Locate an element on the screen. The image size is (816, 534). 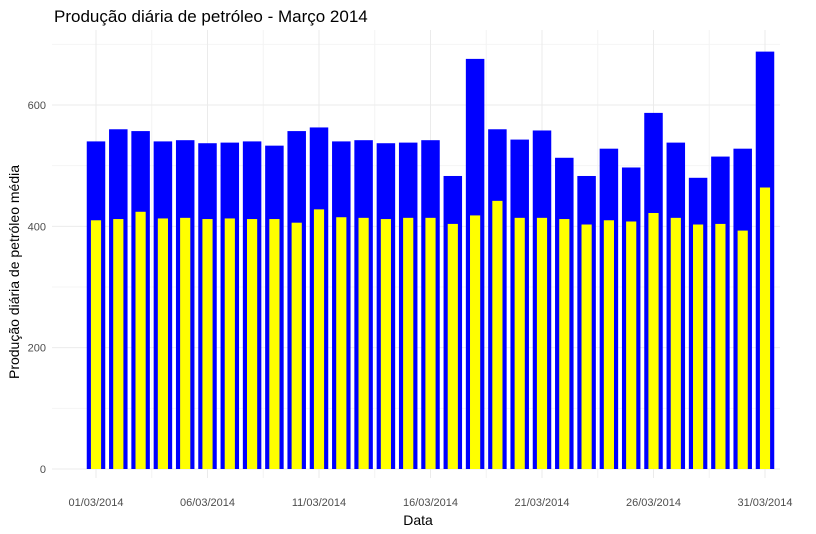
x-tick-label: 26/03/2014 is located at coordinates (653, 503).